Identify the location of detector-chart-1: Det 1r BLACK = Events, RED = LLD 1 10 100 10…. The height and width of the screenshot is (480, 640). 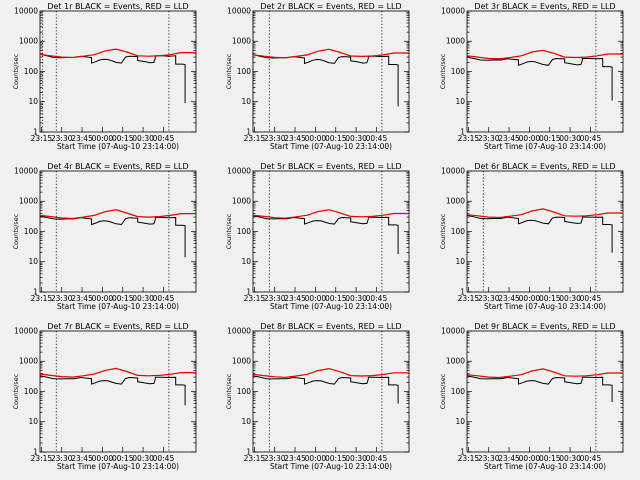
(104, 76).